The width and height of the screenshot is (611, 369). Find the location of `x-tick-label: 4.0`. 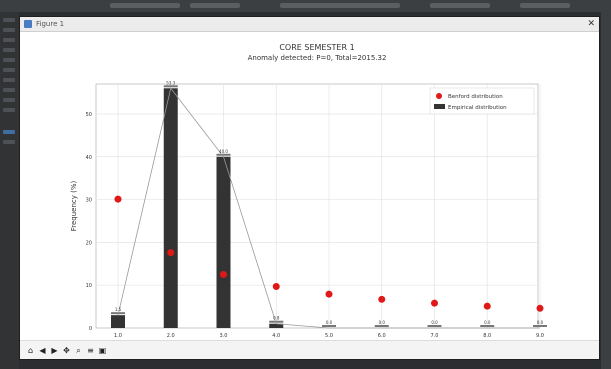

x-tick-label: 4.0 is located at coordinates (276, 336).